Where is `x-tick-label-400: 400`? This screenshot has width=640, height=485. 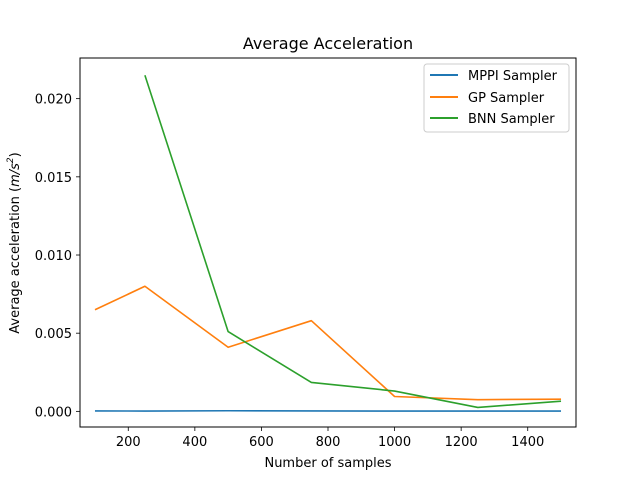
x-tick-label-400: 400 is located at coordinates (194, 442).